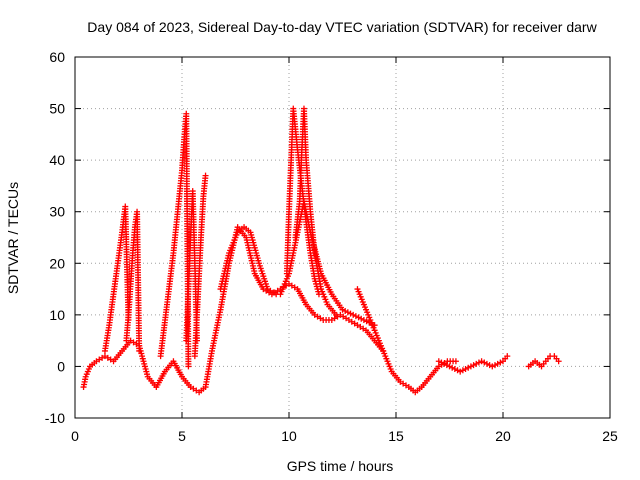 This screenshot has height=480, width=640. Describe the element at coordinates (55, 418) in the screenshot. I see `y-tick-label: -10` at that location.